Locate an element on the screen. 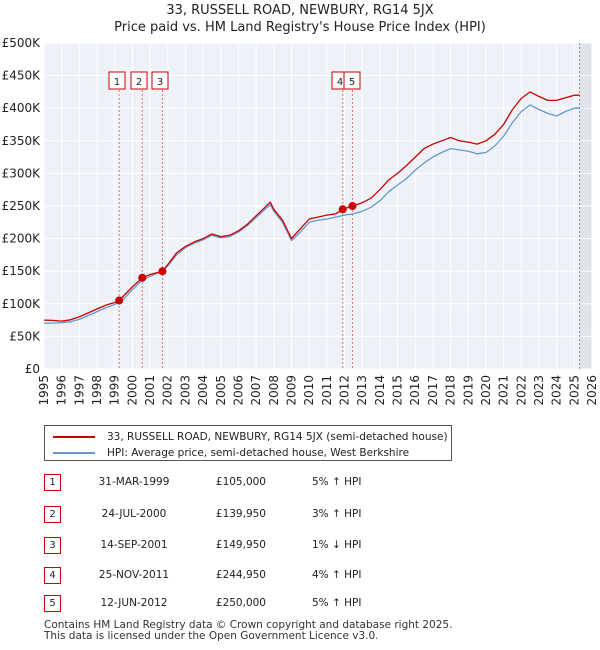 The width and height of the screenshot is (600, 650). transaction-date: 12-JUN-2012 is located at coordinates (134, 603).